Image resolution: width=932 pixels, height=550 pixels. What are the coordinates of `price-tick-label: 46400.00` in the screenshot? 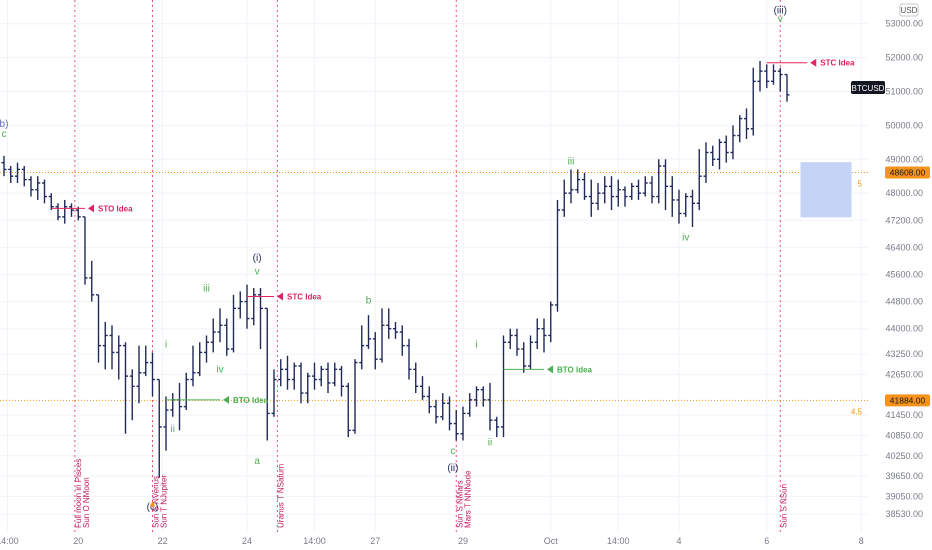 It's located at (904, 247).